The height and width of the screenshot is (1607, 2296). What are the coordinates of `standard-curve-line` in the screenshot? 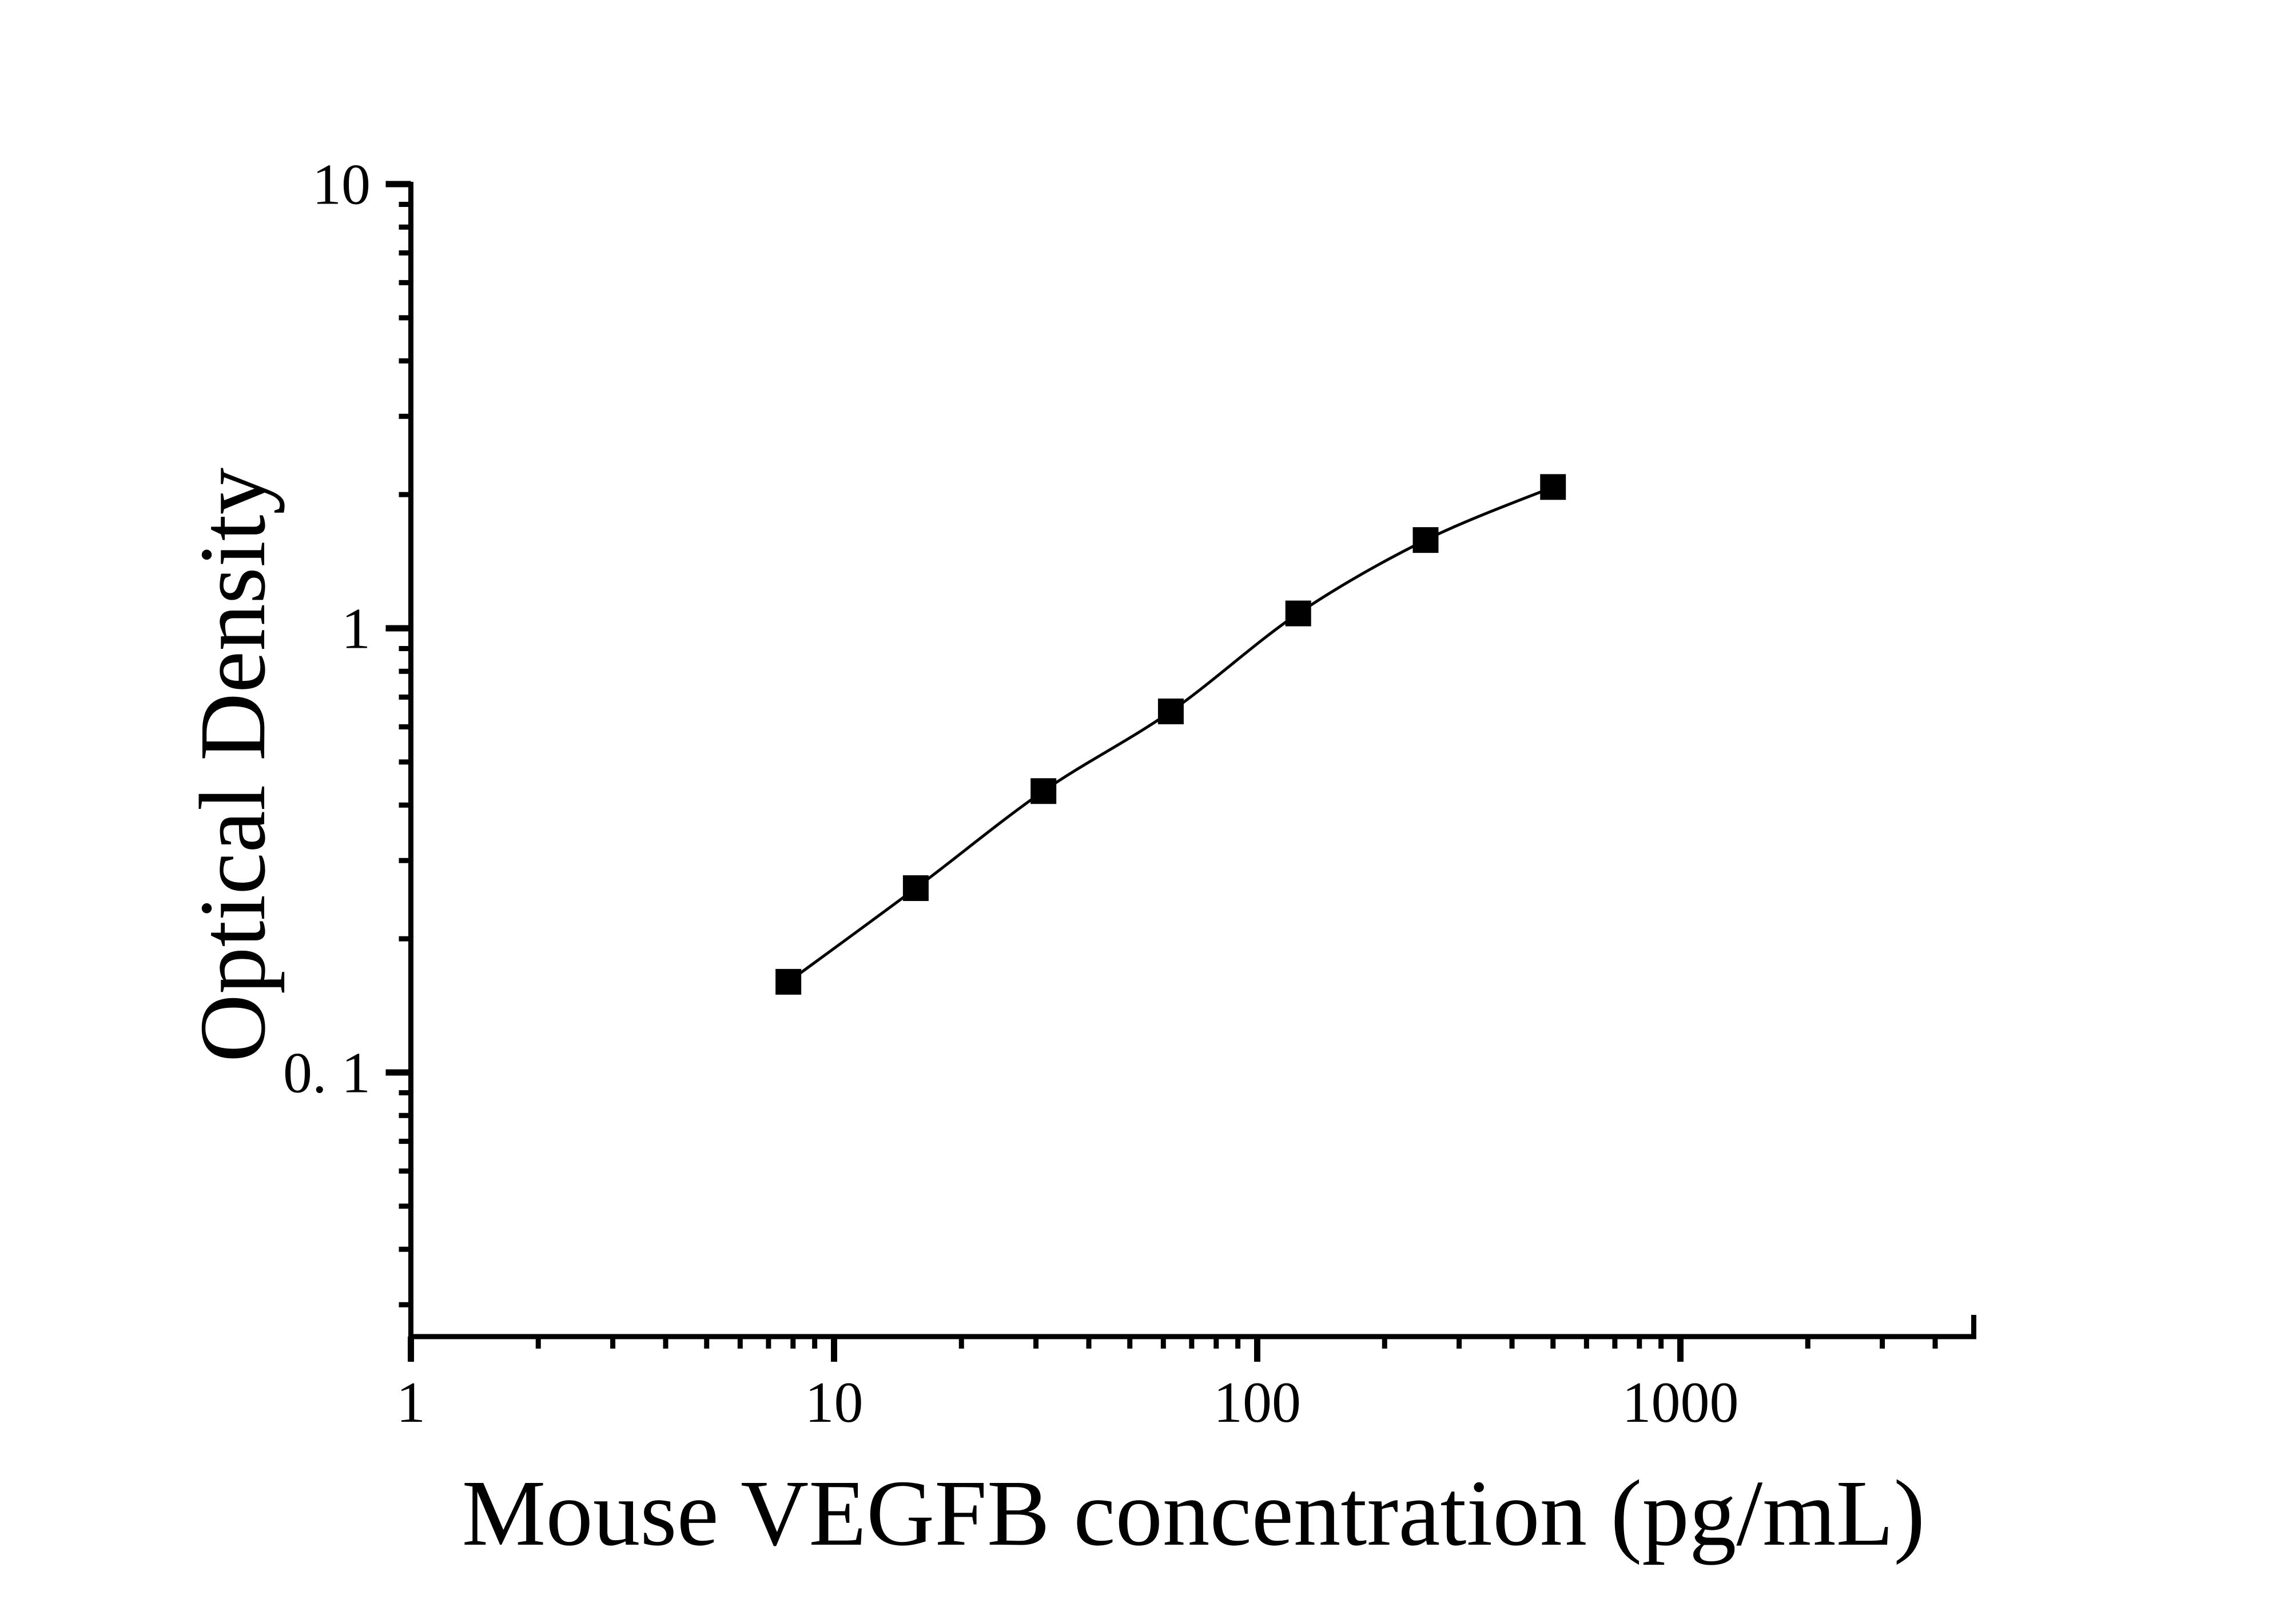 It's located at (1171, 734).